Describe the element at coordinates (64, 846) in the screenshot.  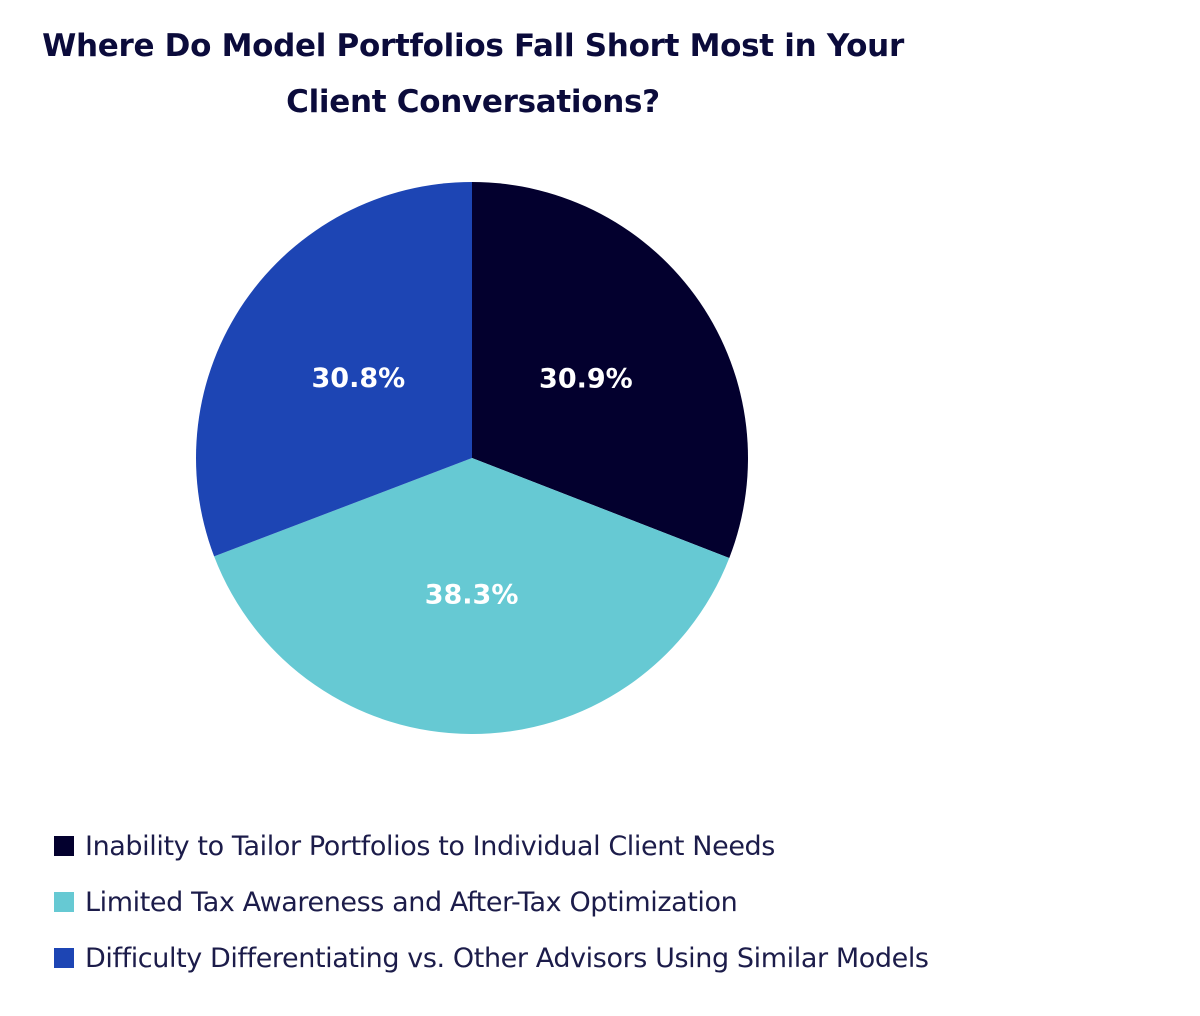
I see `legend-swatch-tailor` at that location.